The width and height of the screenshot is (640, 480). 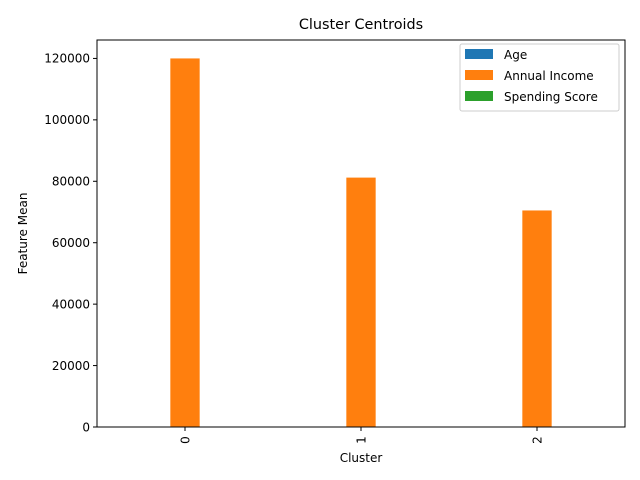 What do you see at coordinates (67, 59) in the screenshot?
I see `y-tick-label: 120000` at bounding box center [67, 59].